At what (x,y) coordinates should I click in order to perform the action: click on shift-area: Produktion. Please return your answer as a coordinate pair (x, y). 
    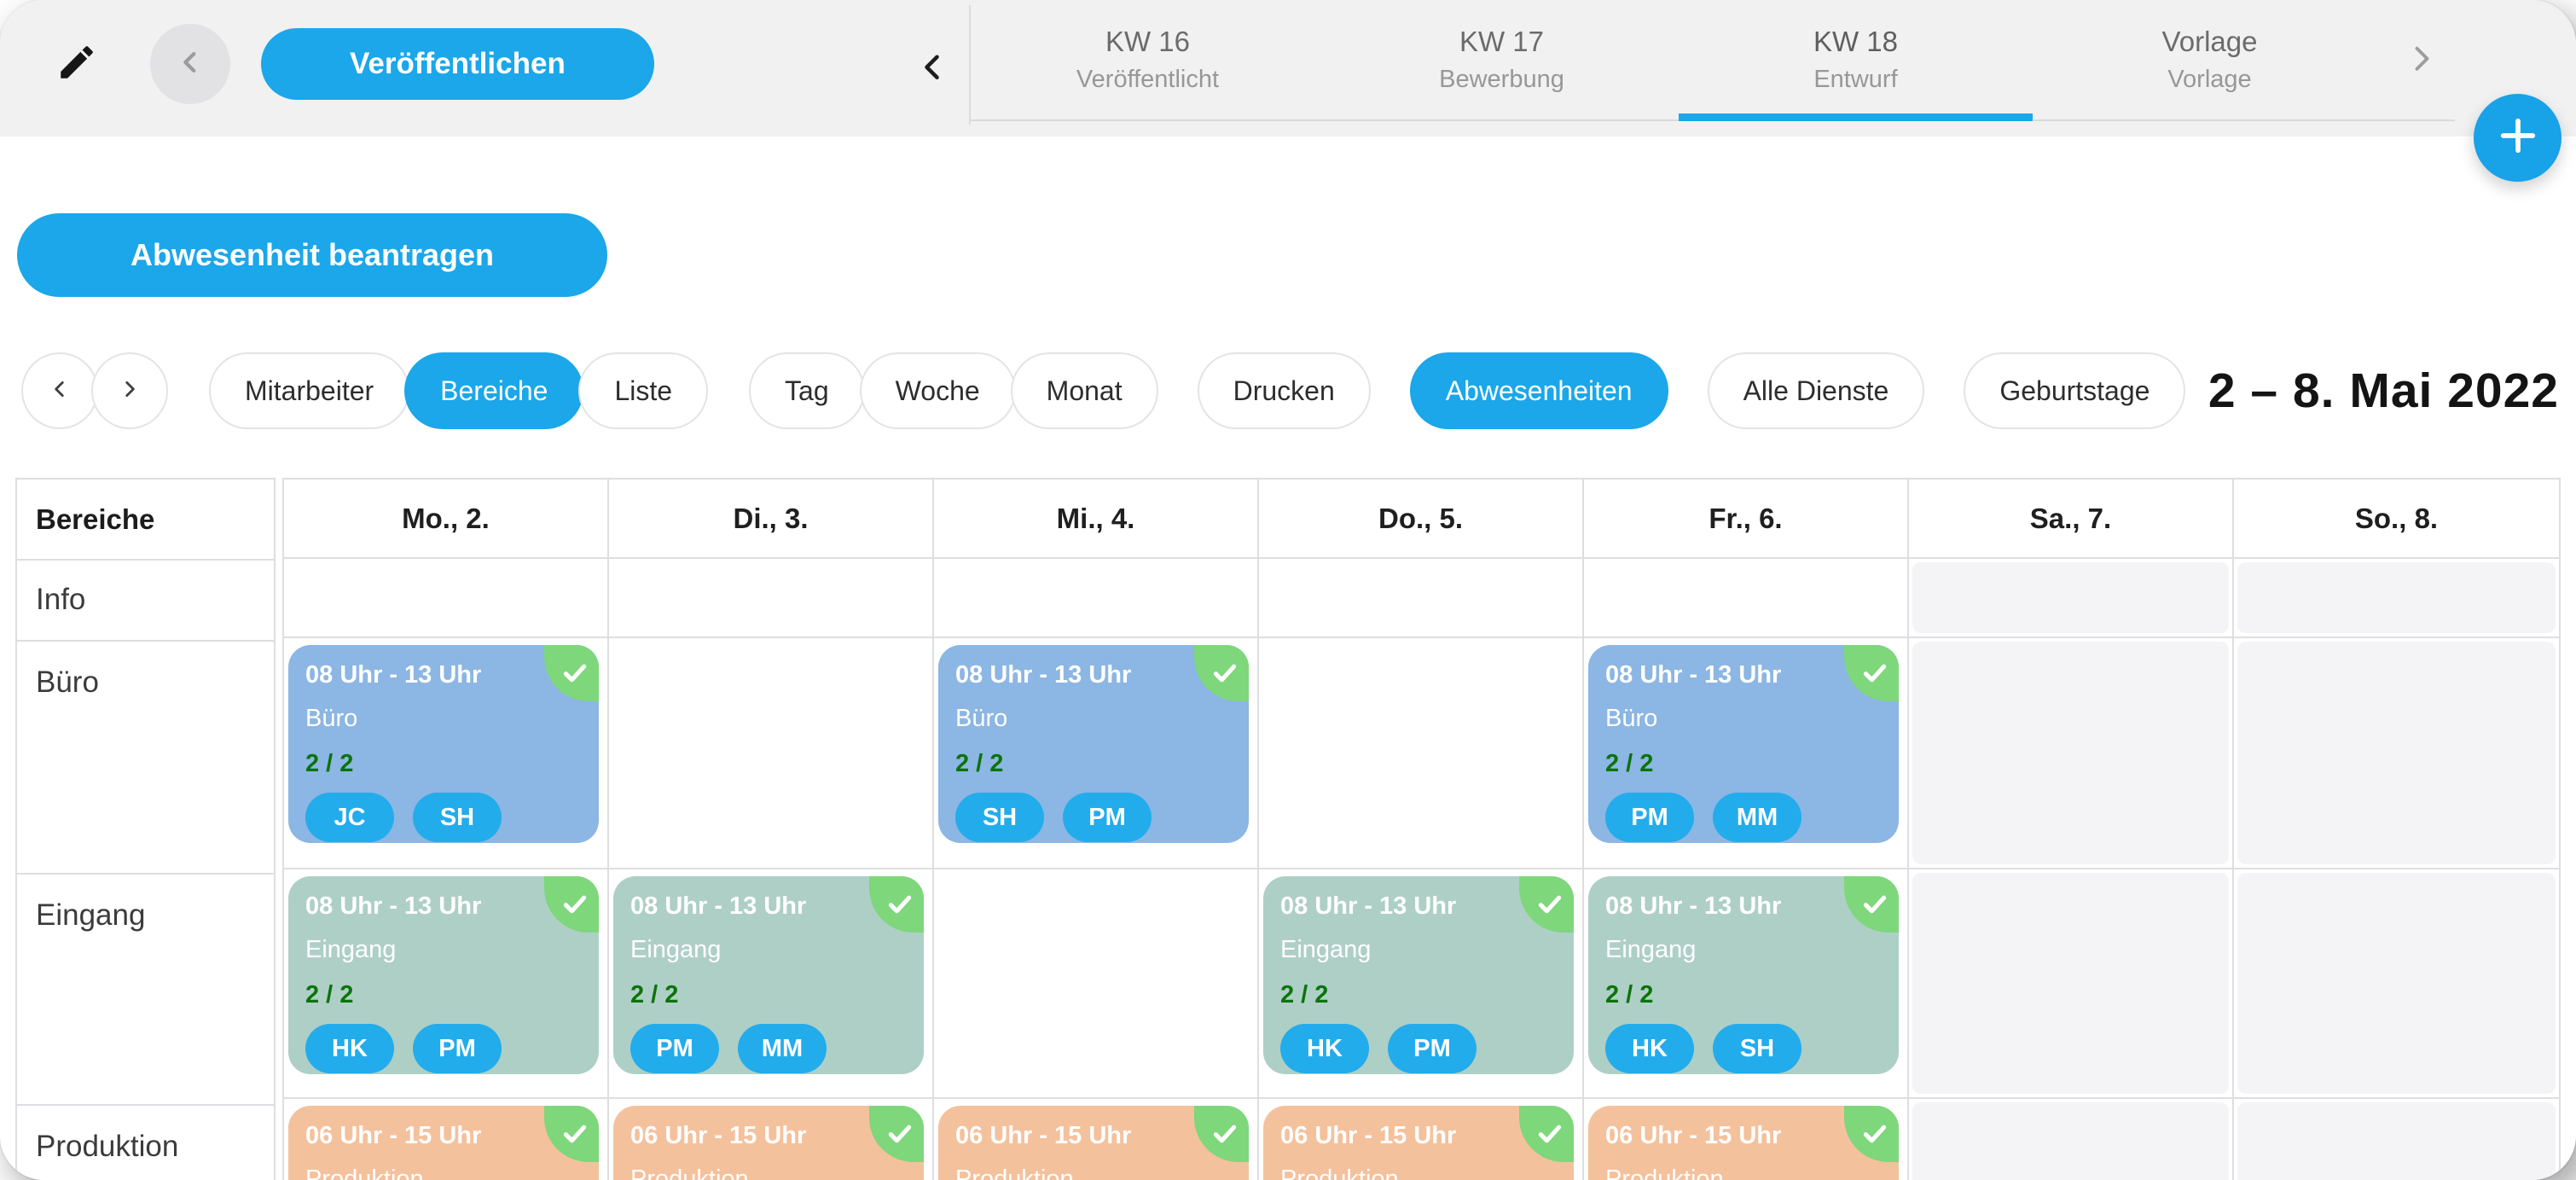
    Looking at the image, I should click on (1014, 1172).